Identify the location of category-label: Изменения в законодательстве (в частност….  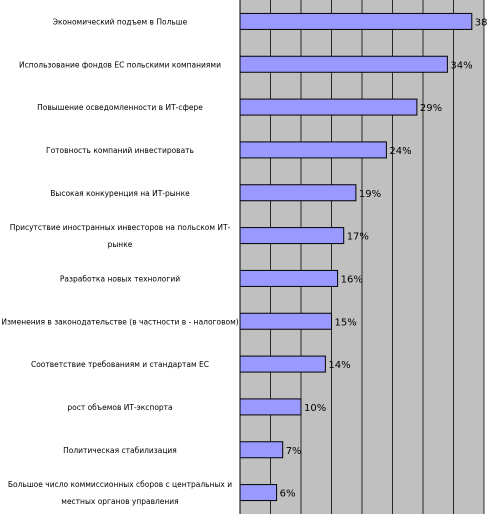
(119, 321).